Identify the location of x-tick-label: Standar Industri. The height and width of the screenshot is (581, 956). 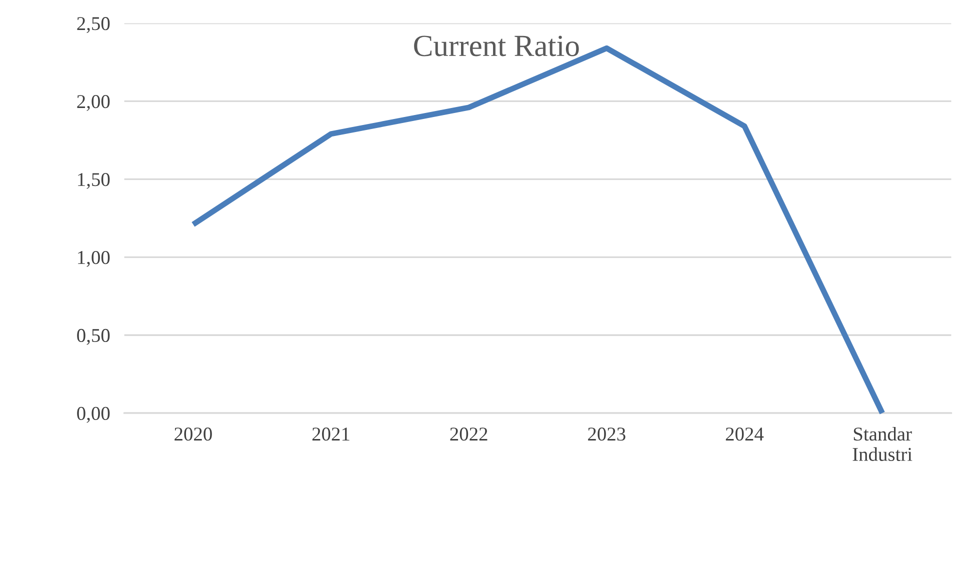
(882, 443).